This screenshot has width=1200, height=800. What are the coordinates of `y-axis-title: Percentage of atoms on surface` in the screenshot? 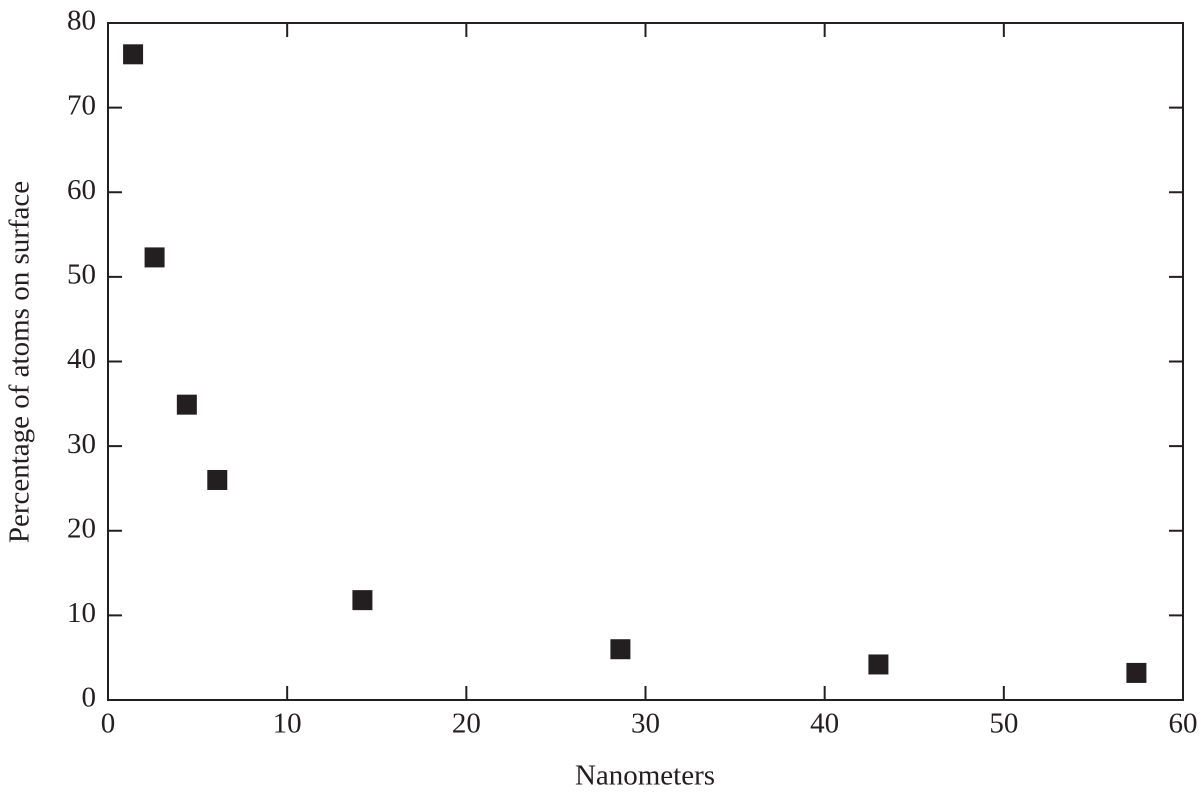 It's located at (20, 362).